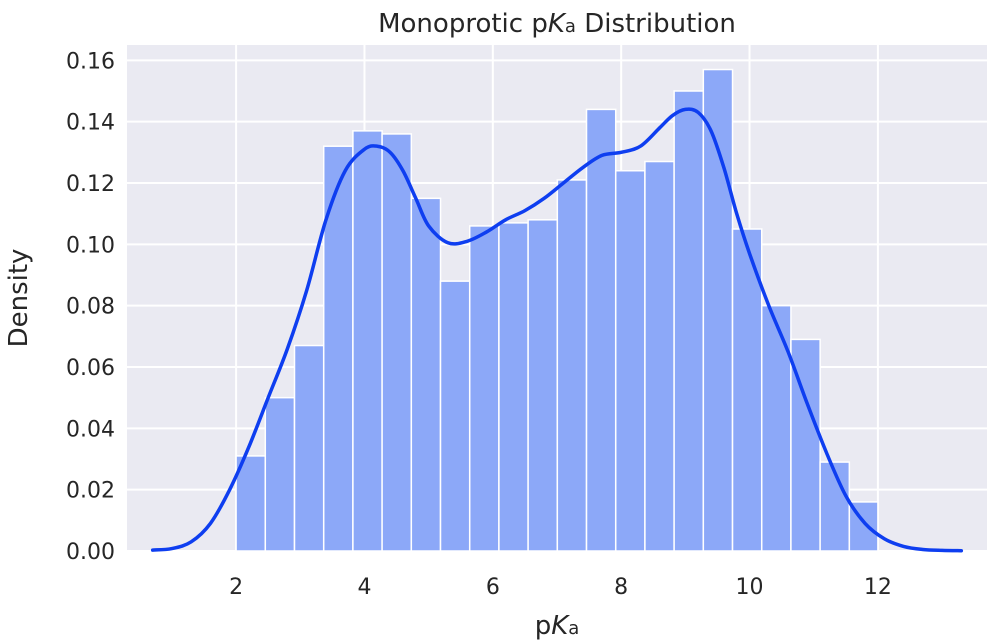 The width and height of the screenshot is (1000, 644). What do you see at coordinates (90, 491) in the screenshot?
I see `y-tick-label: 0.02` at bounding box center [90, 491].